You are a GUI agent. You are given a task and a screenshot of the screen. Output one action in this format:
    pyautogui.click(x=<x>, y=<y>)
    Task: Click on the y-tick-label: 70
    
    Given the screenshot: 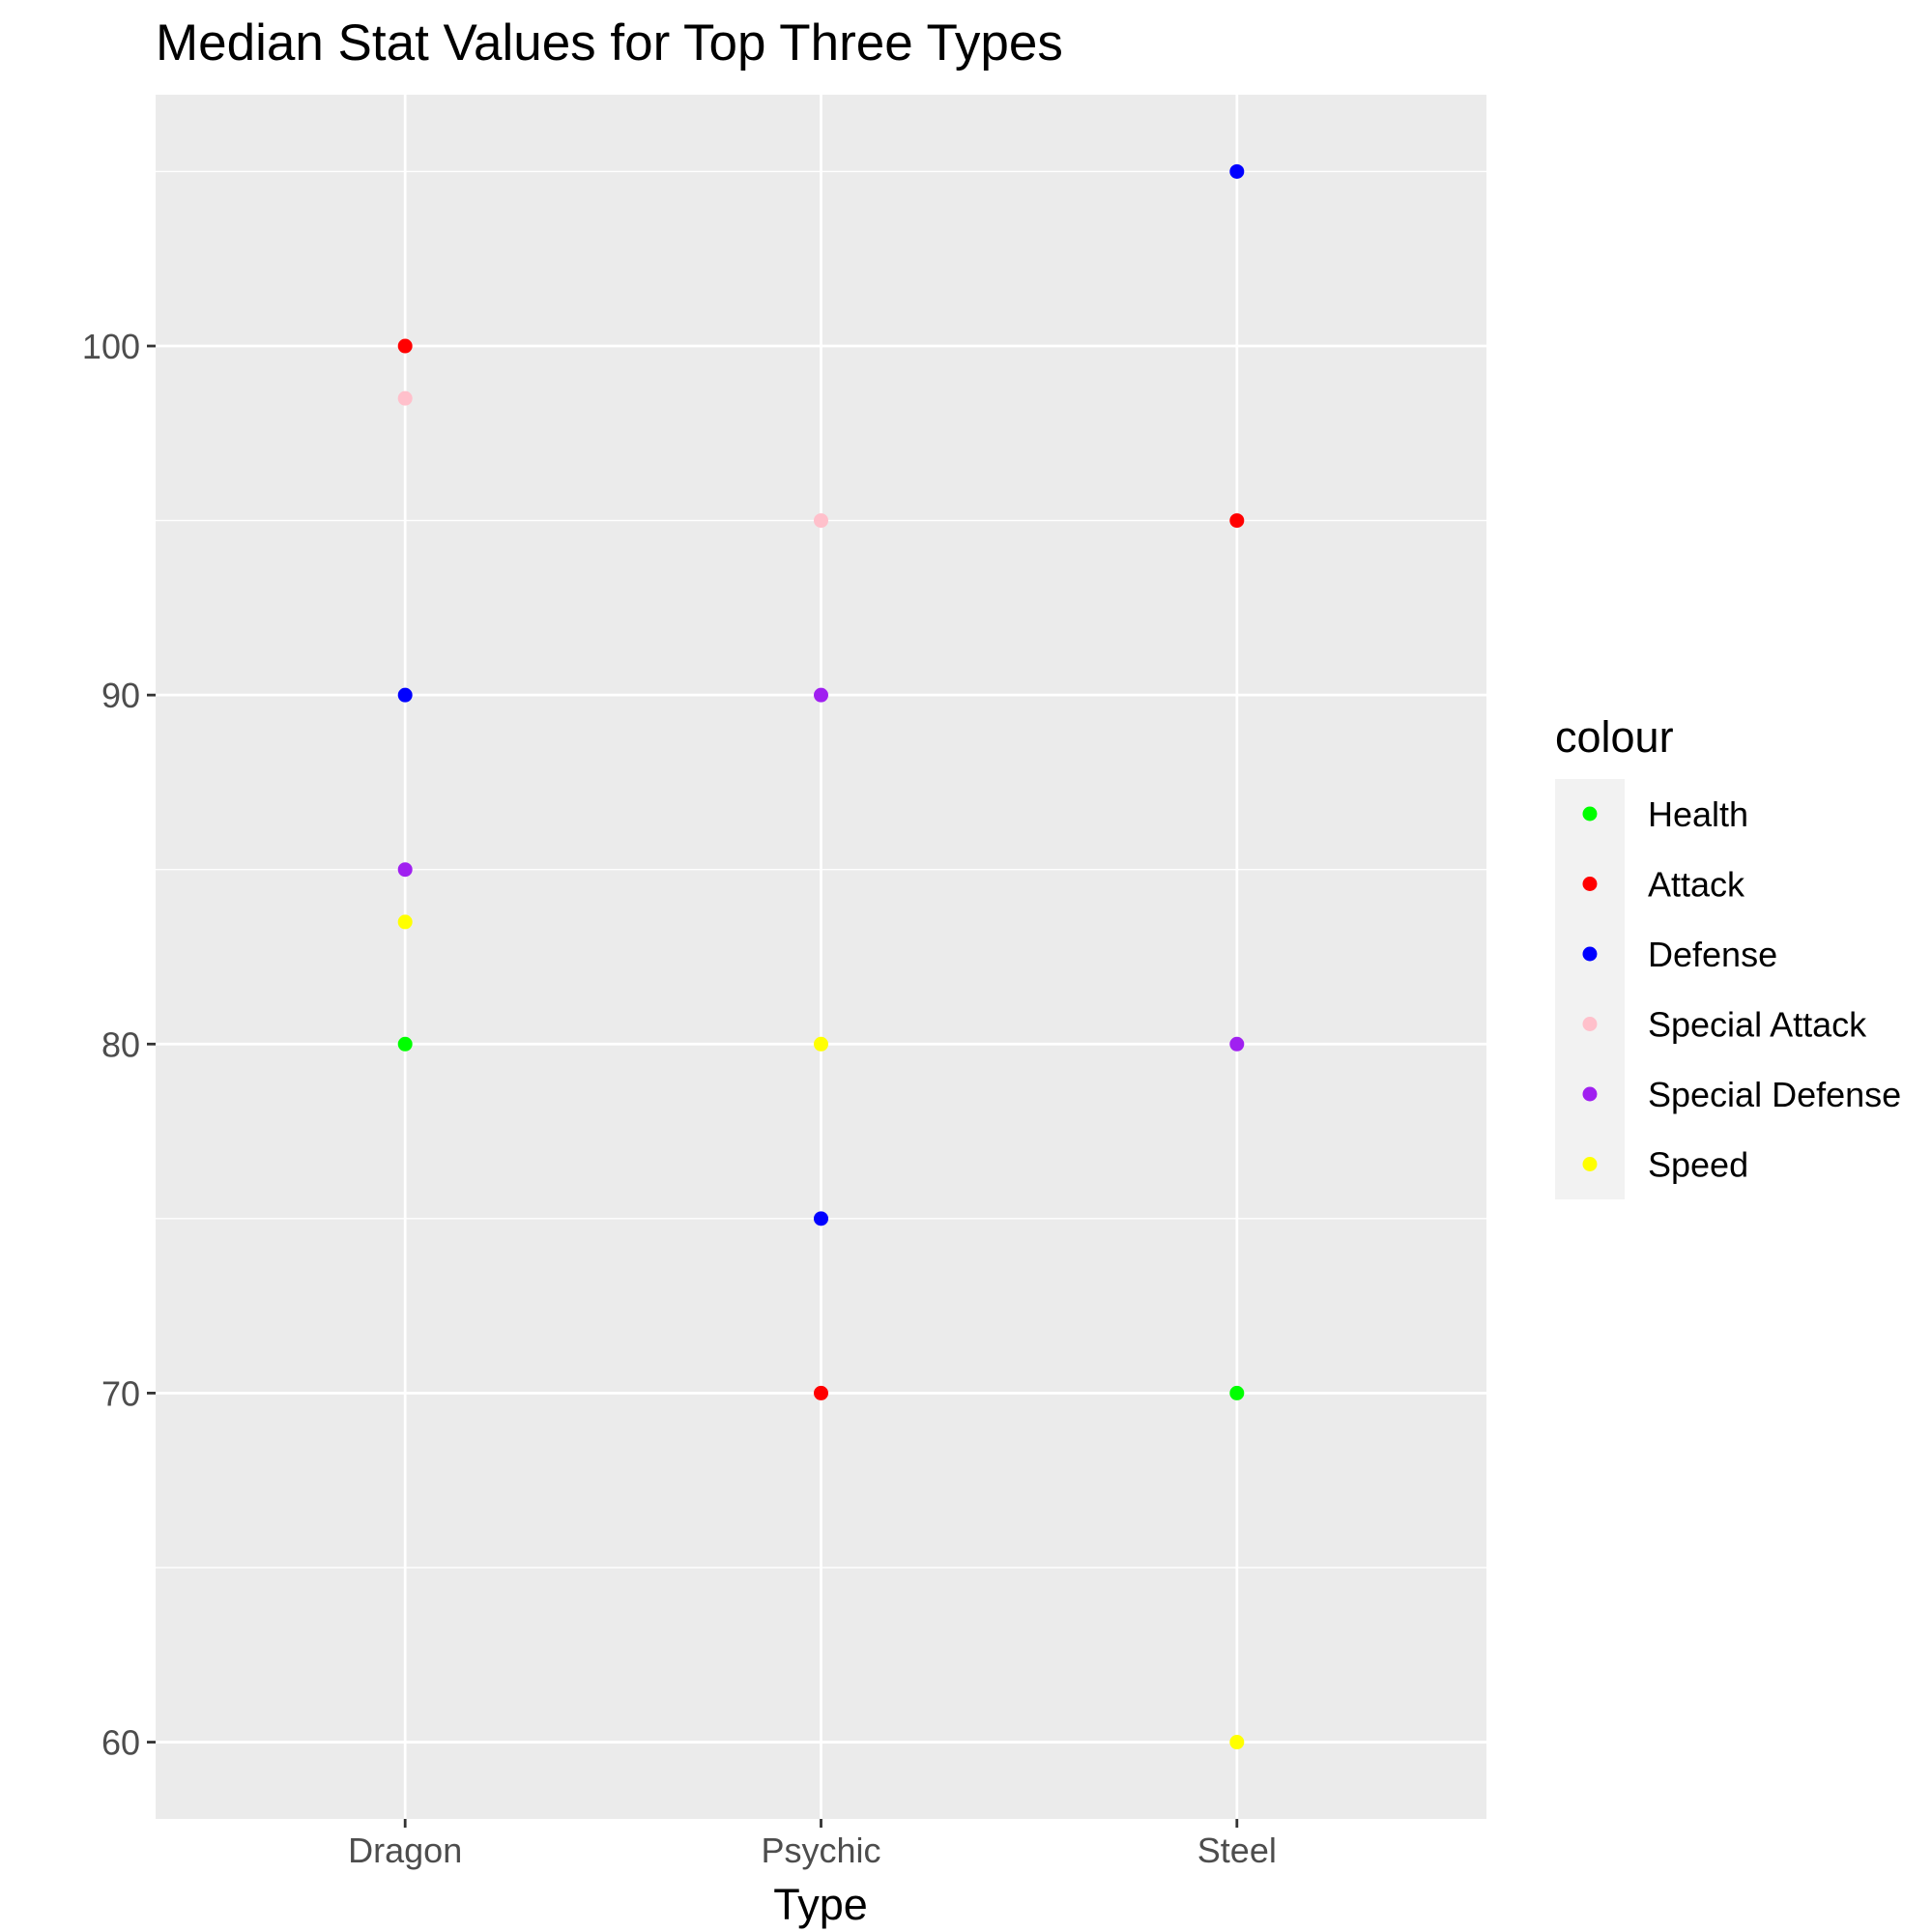 What is the action you would take?
    pyautogui.click(x=120, y=1393)
    